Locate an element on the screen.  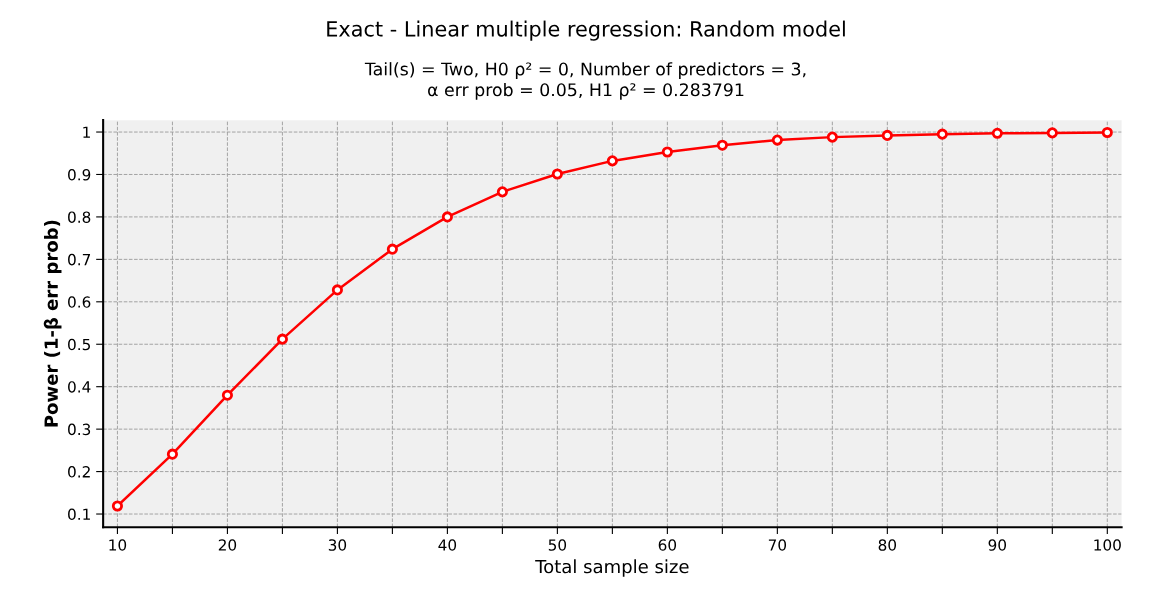
y-tick-label: 0.3 is located at coordinates (79, 429).